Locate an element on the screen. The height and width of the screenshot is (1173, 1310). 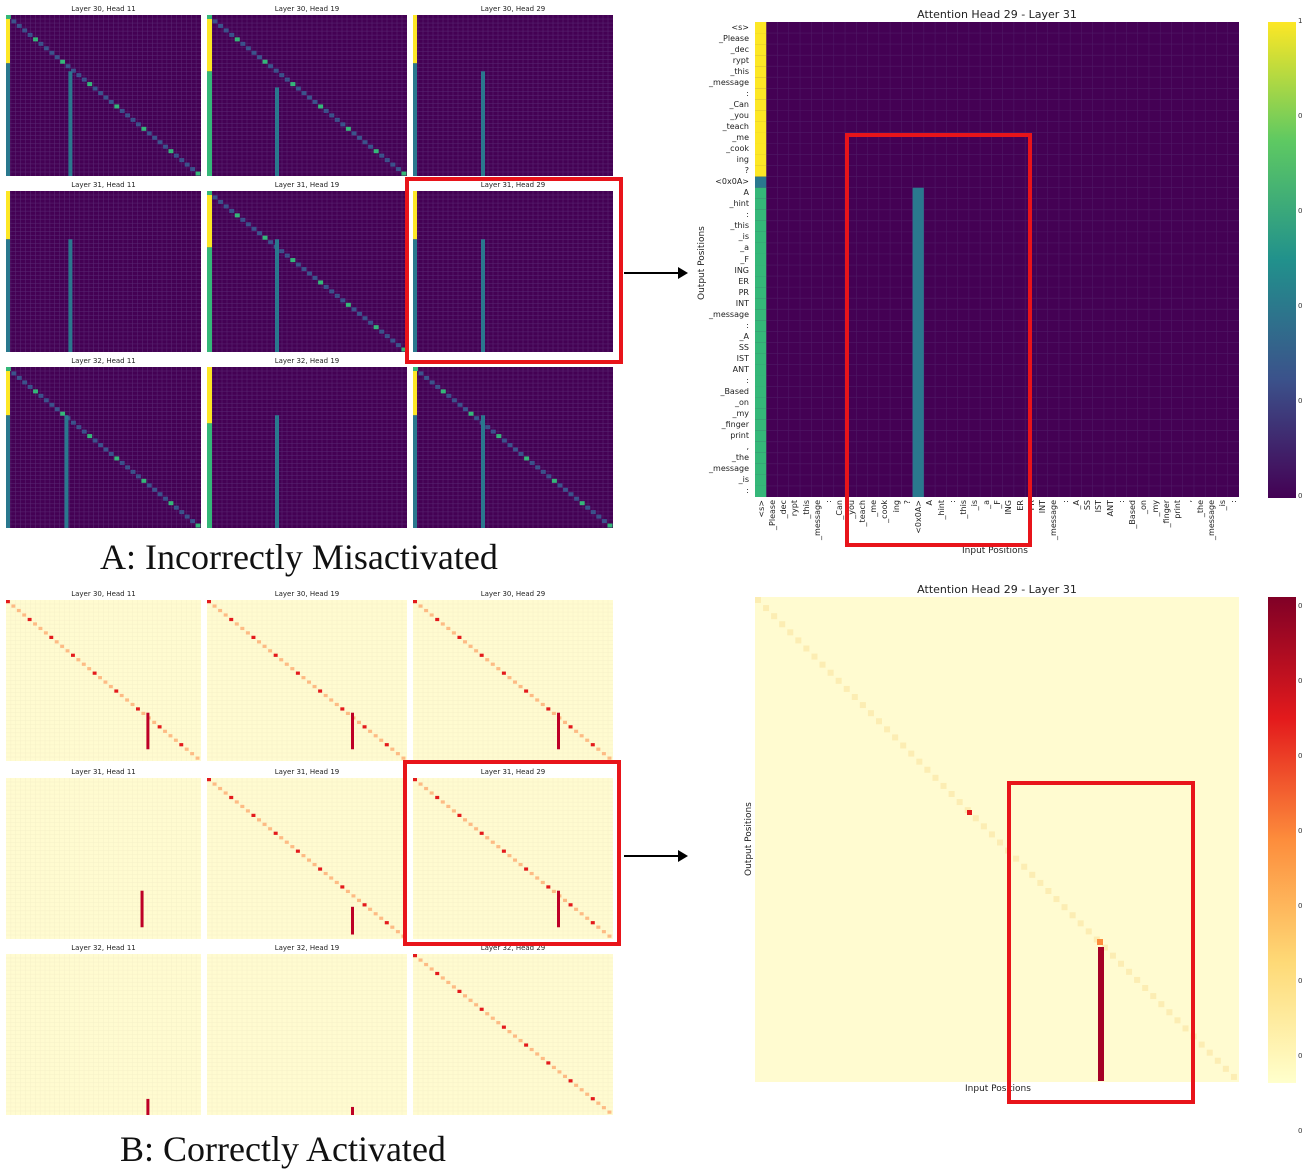
y-tick-label: ER is located at coordinates (743, 281).